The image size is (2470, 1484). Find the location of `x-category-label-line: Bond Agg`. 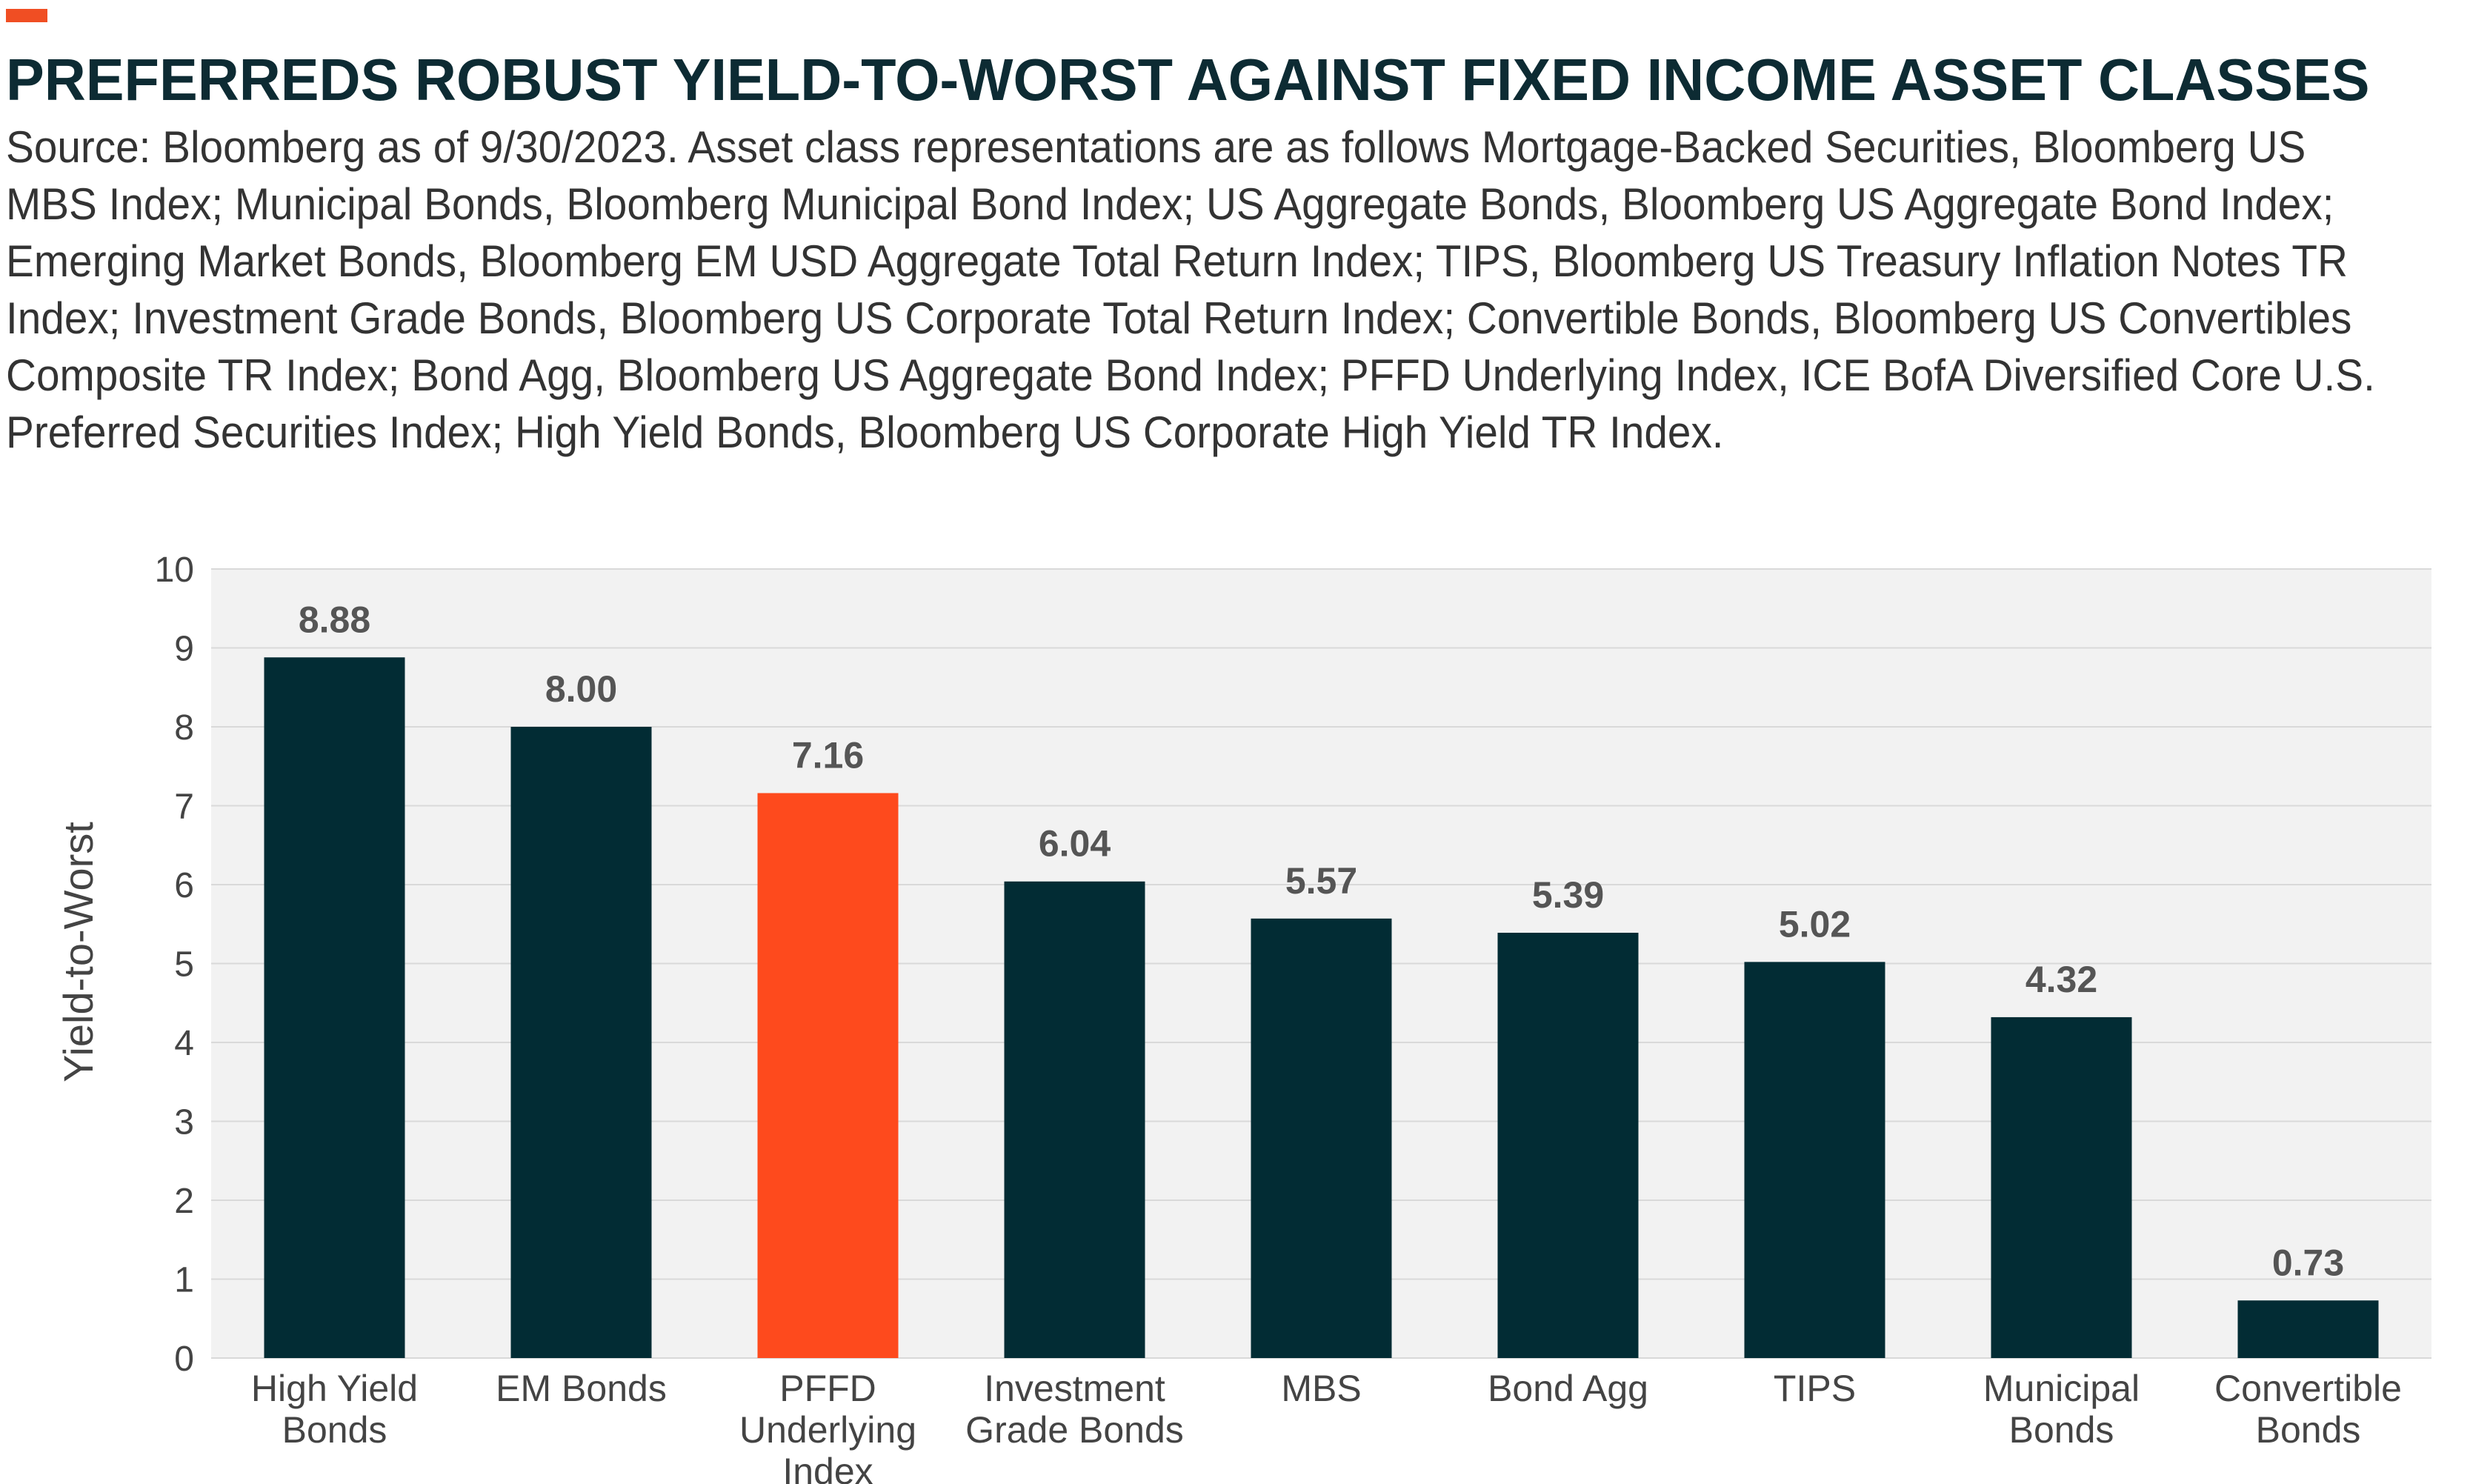

x-category-label-line: Bond Agg is located at coordinates (1568, 1389).